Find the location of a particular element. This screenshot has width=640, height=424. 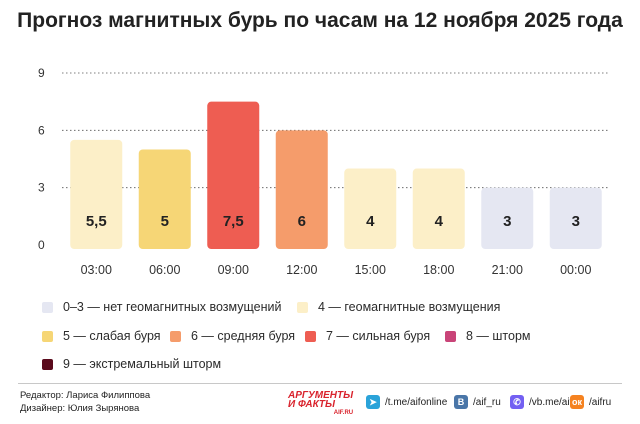

legend-label: 5 — слабая буря is located at coordinates (112, 336).